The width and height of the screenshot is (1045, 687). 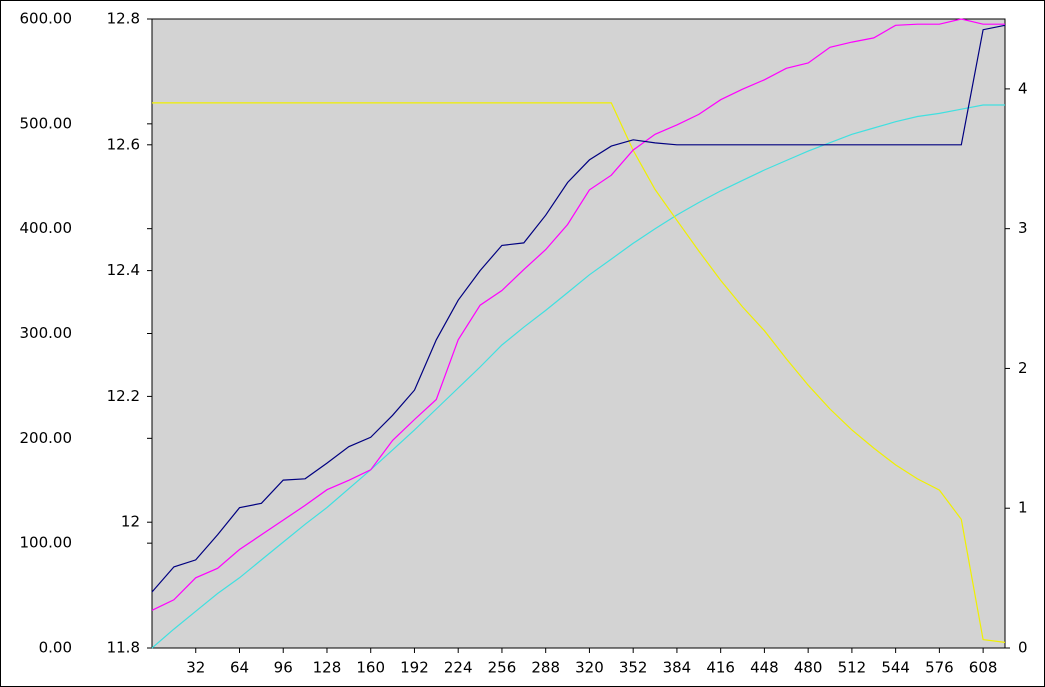 What do you see at coordinates (46, 123) in the screenshot?
I see `y-tick-label: 500.00` at bounding box center [46, 123].